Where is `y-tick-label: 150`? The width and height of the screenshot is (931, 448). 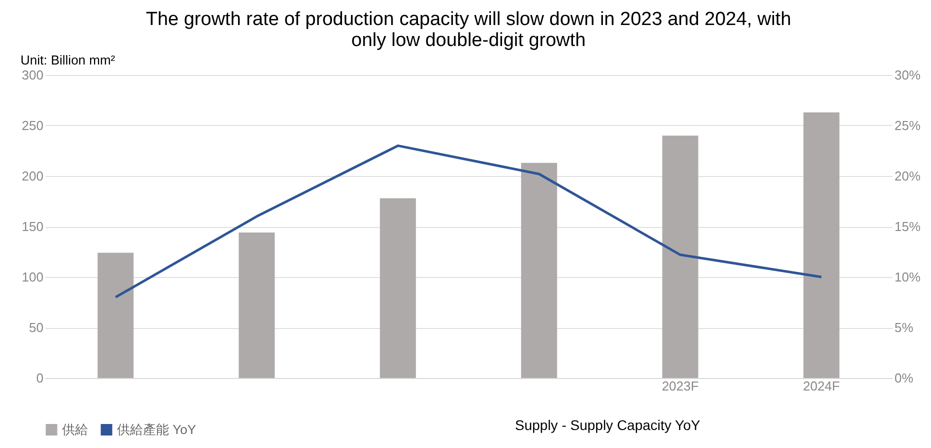
y-tick-label: 150 is located at coordinates (33, 226).